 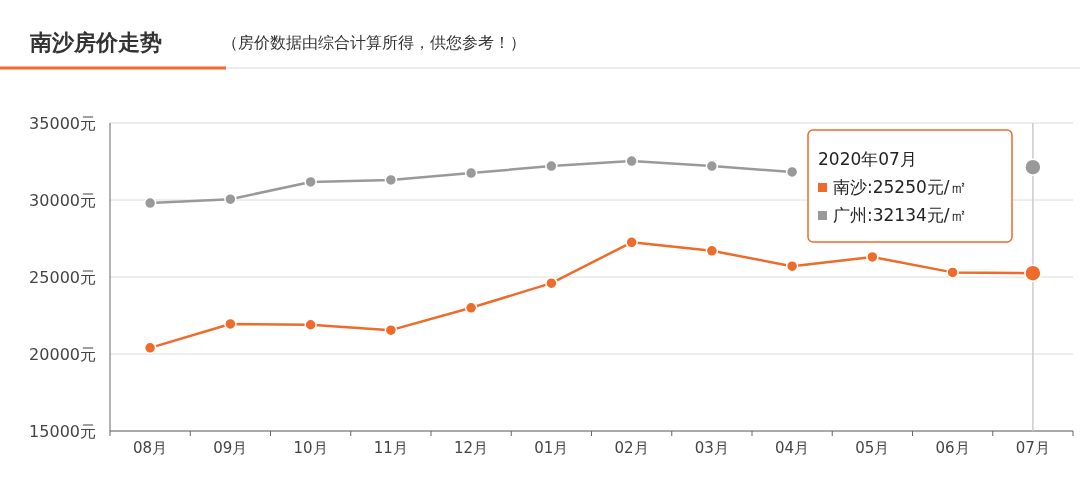 I want to click on chart-title: 南沙房价走势, so click(x=95, y=42).